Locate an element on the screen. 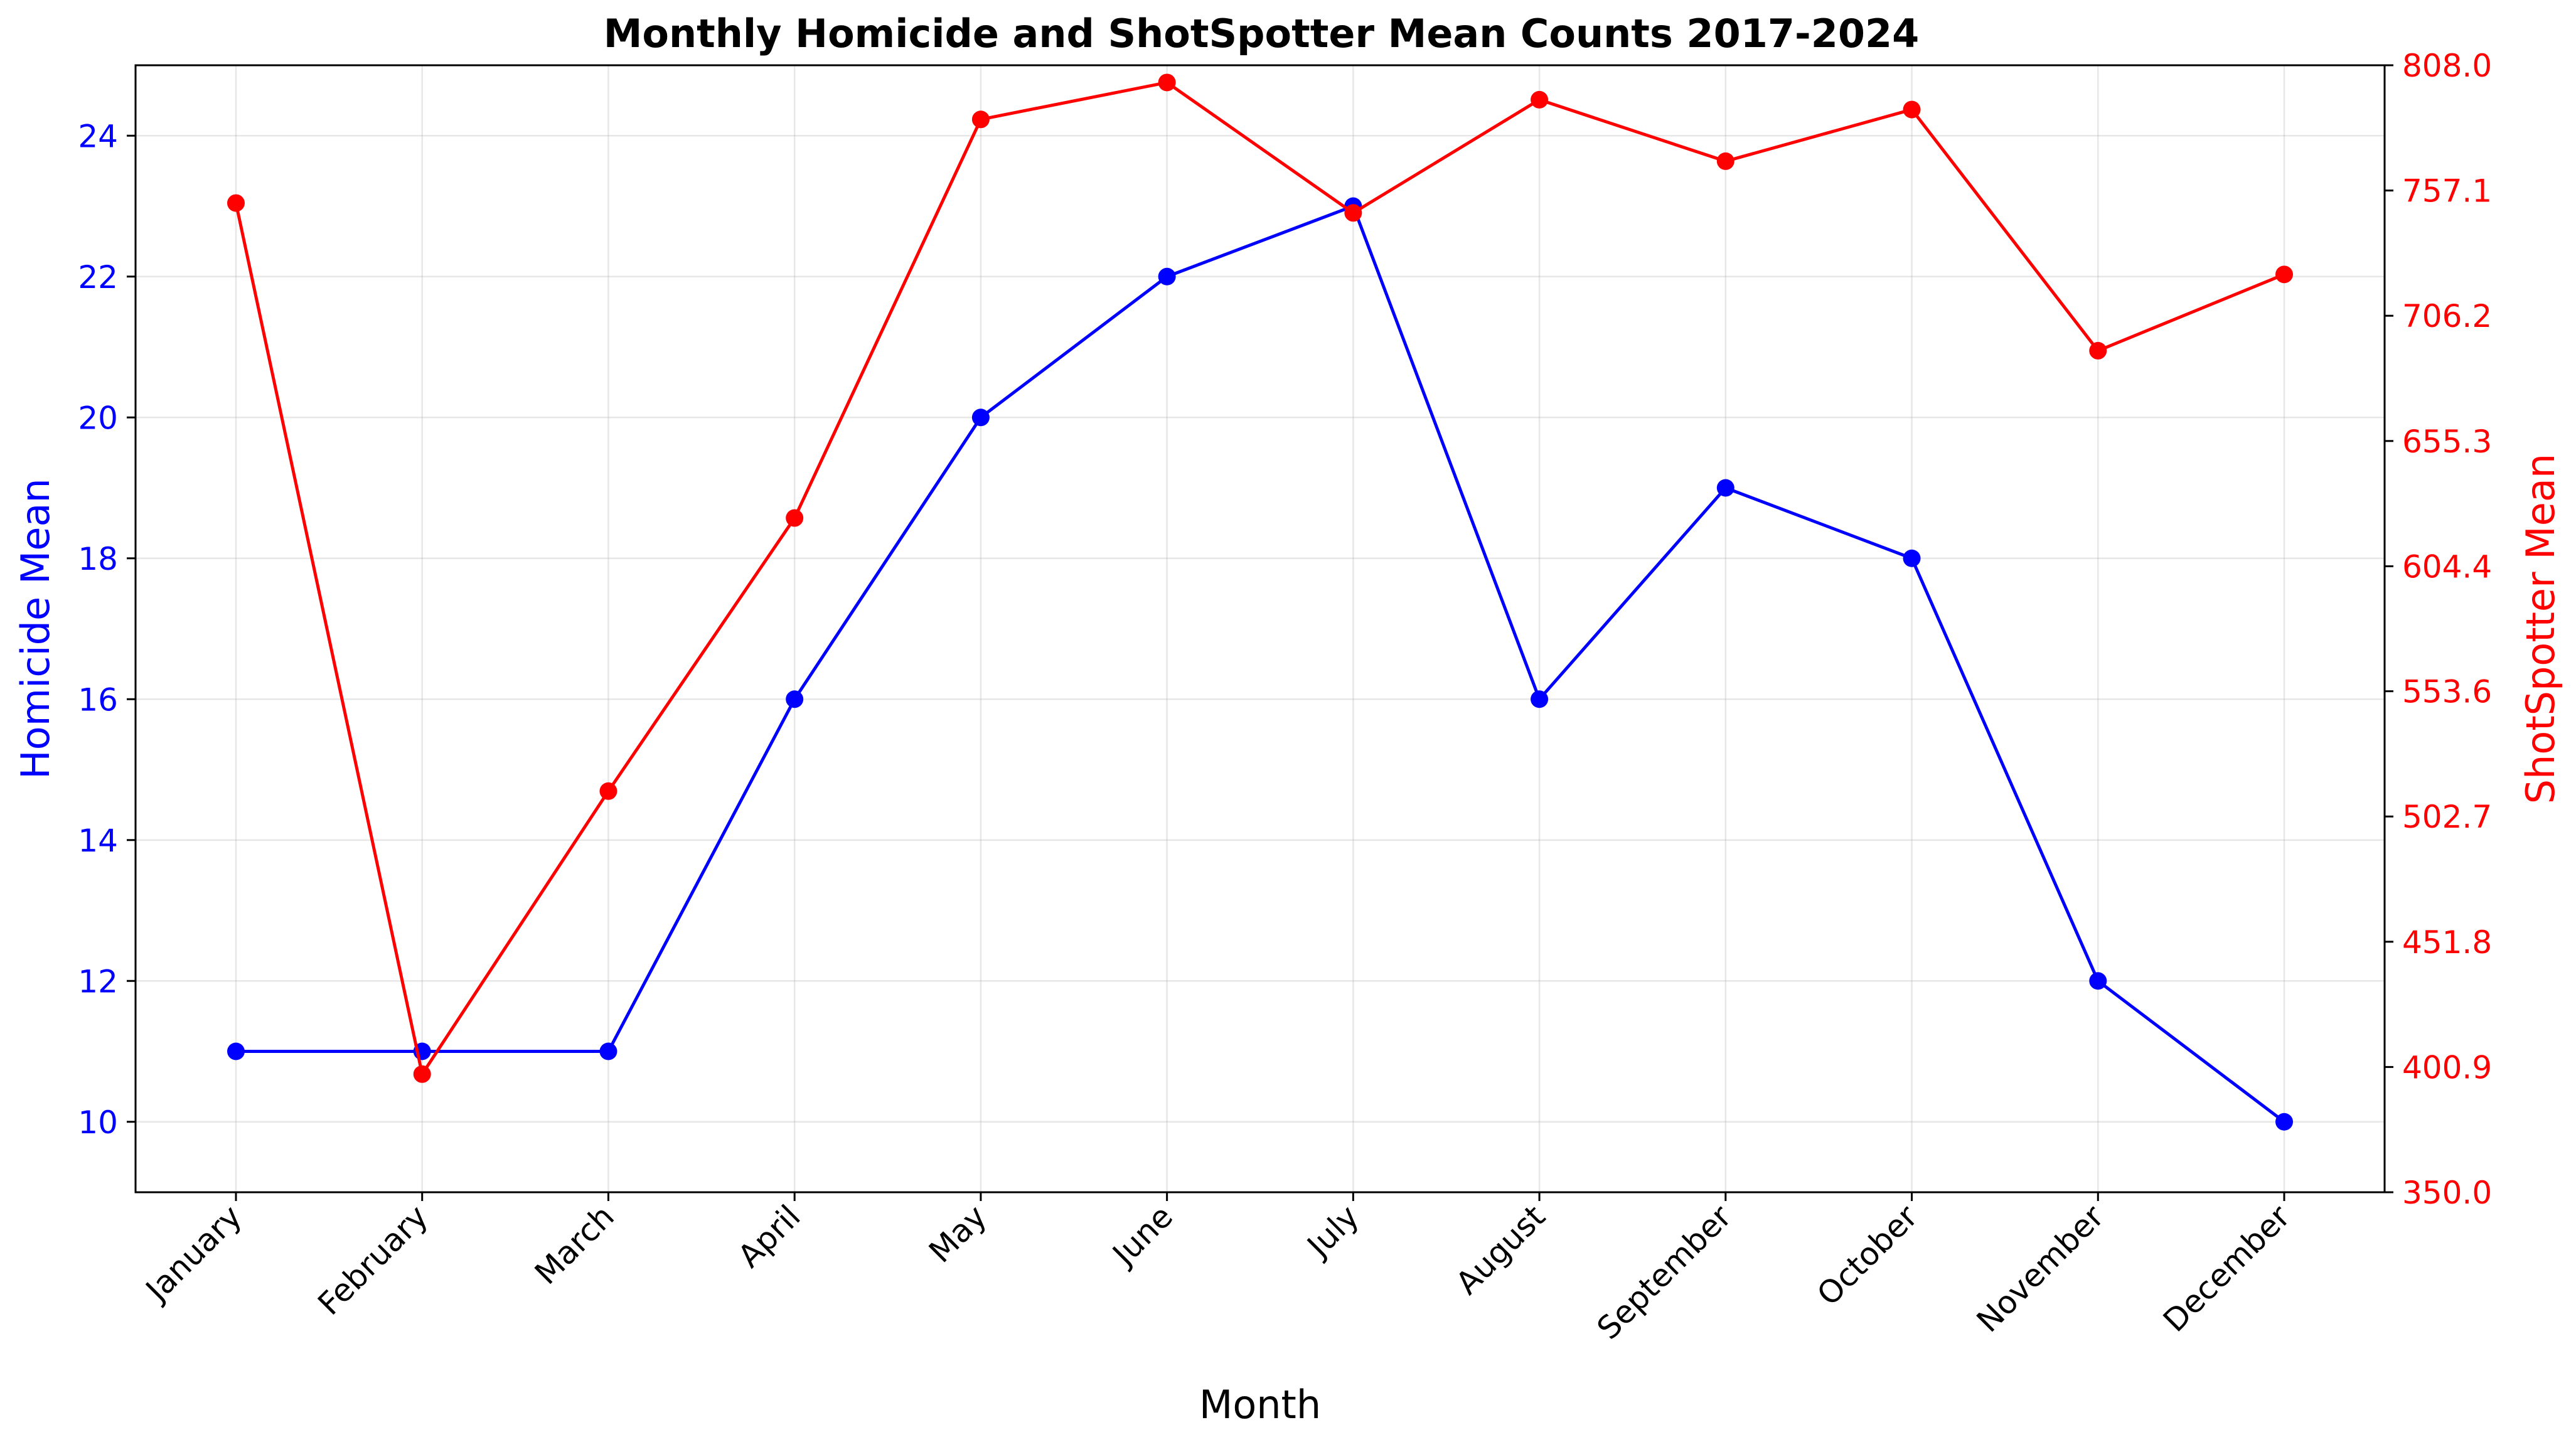 The image size is (2576, 1447). right-tick-label: 655.3 is located at coordinates (2447, 442).